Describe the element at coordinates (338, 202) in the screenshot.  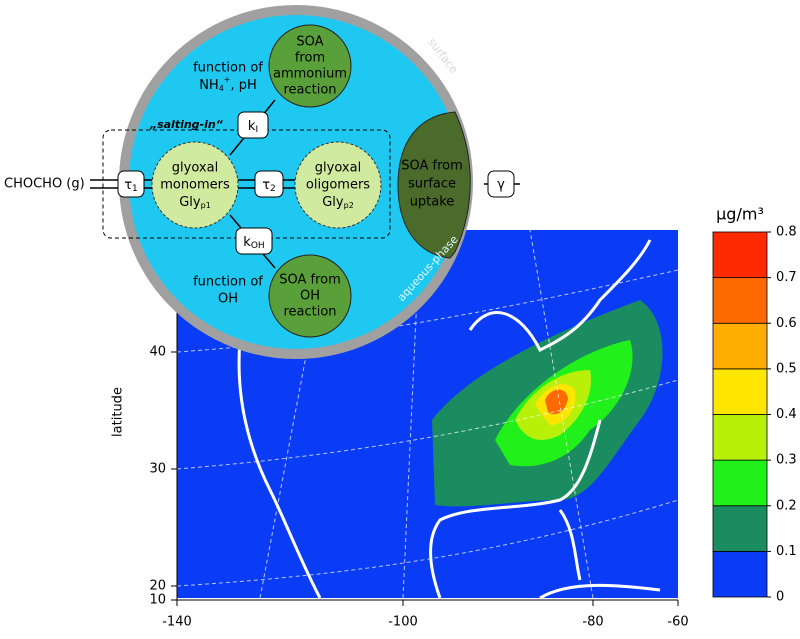
I see `oligomers-species: Glyp2` at that location.